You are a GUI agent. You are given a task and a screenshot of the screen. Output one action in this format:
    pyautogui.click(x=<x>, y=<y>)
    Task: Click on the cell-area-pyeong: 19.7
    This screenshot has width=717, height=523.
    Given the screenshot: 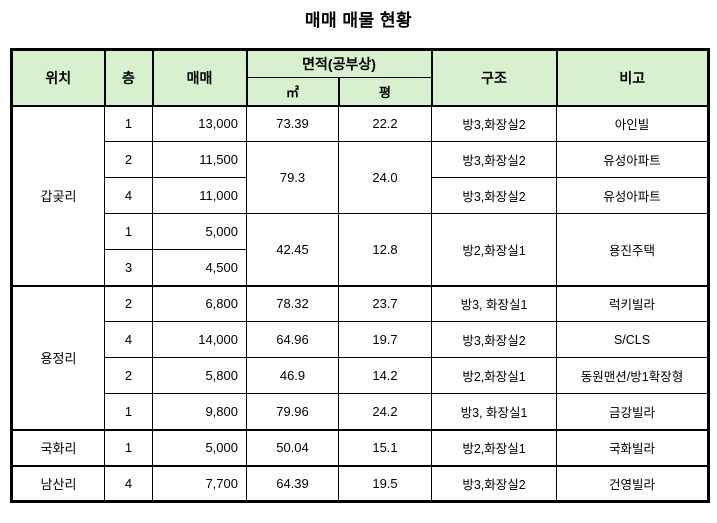 What is the action you would take?
    pyautogui.click(x=385, y=339)
    